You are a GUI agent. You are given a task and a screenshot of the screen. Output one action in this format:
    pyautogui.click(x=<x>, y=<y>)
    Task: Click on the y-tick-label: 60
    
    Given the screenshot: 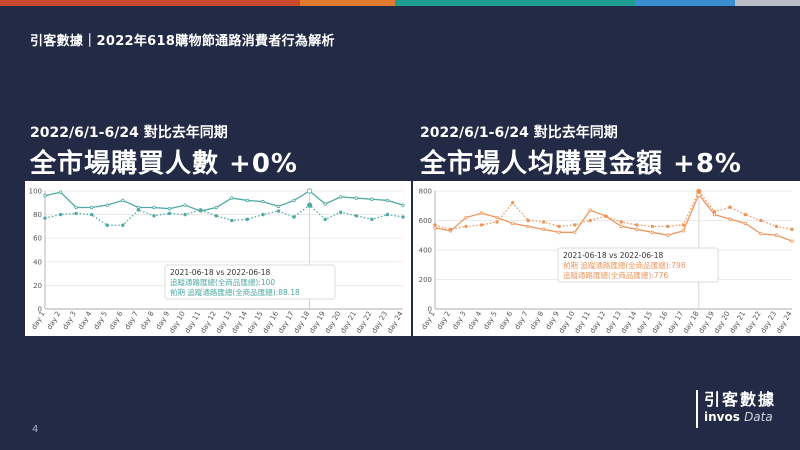 What is the action you would take?
    pyautogui.click(x=37, y=239)
    